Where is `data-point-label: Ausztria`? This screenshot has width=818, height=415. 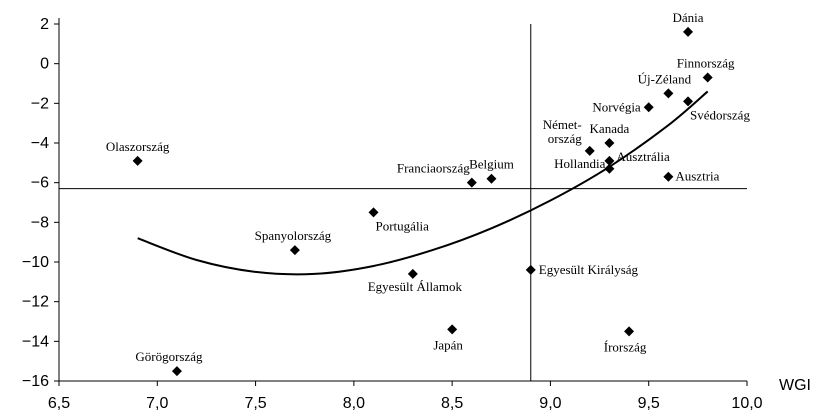
data-point-label: Ausztria is located at coordinates (697, 176).